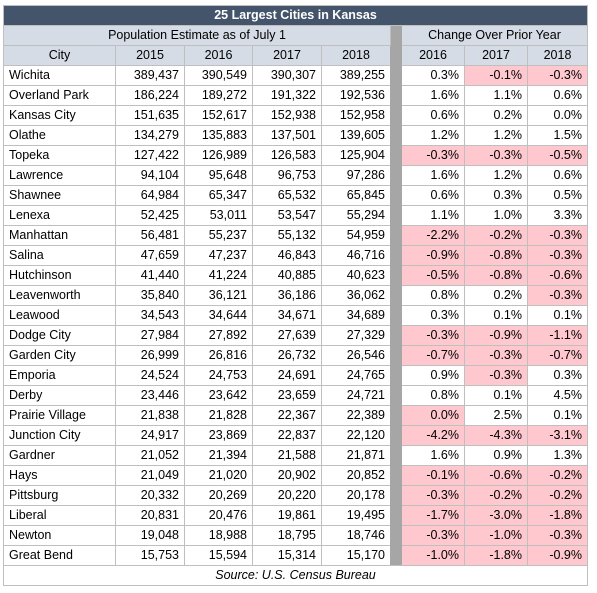 The width and height of the screenshot is (597, 593). What do you see at coordinates (150, 295) in the screenshot?
I see `population-cell: 35,840` at bounding box center [150, 295].